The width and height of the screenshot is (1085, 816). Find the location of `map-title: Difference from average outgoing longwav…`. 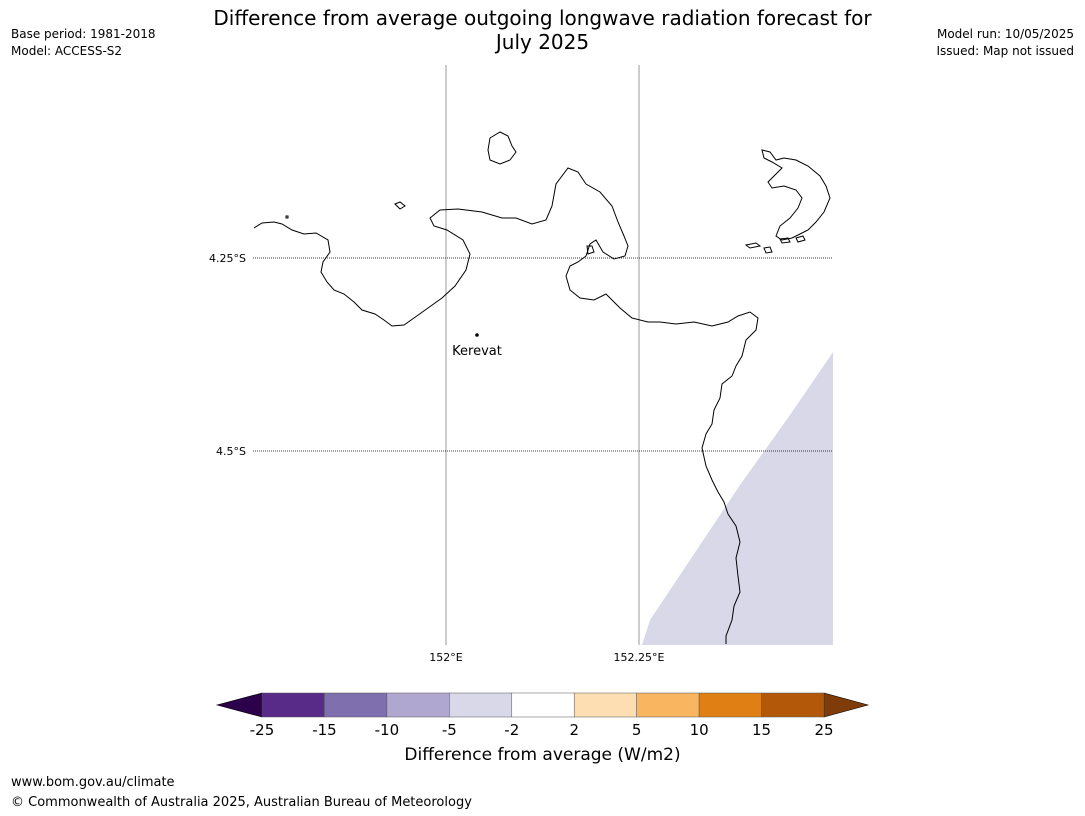

map-title: Difference from average outgoing longwav… is located at coordinates (542, 30).